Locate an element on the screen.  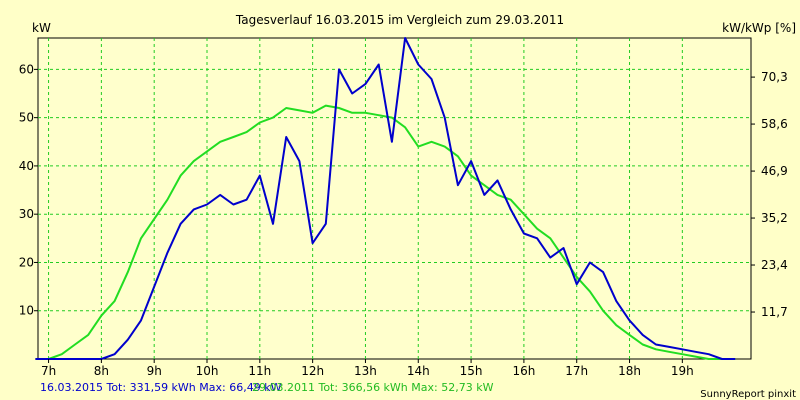
x-tick-label: 16h is located at coordinates (523, 371).